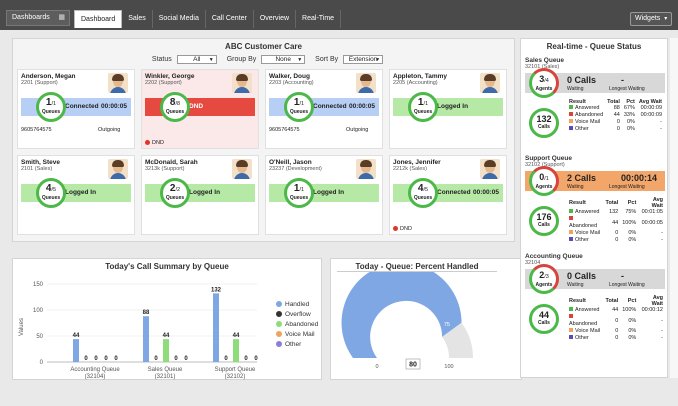  Describe the element at coordinates (297, 304) in the screenshot. I see `legend-label: Handled` at that location.